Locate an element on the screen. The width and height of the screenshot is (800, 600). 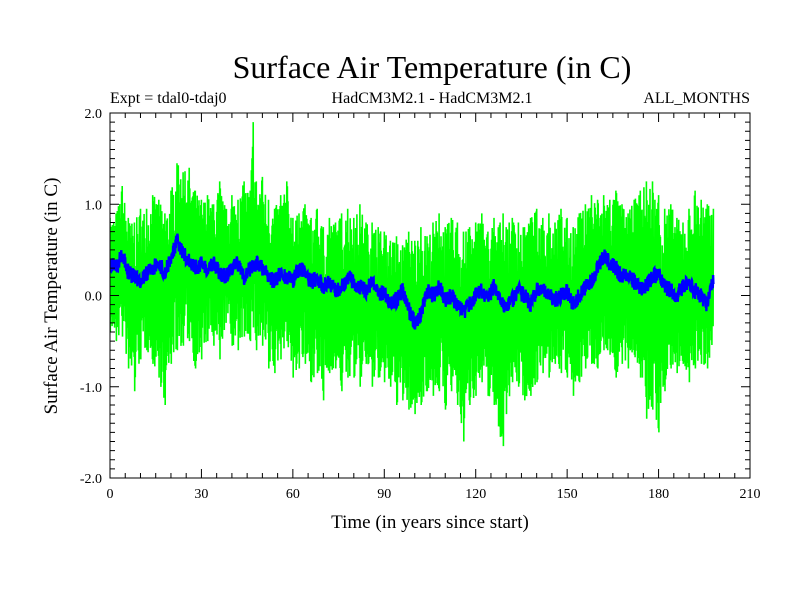
x-tick-label: 60 is located at coordinates (293, 494).